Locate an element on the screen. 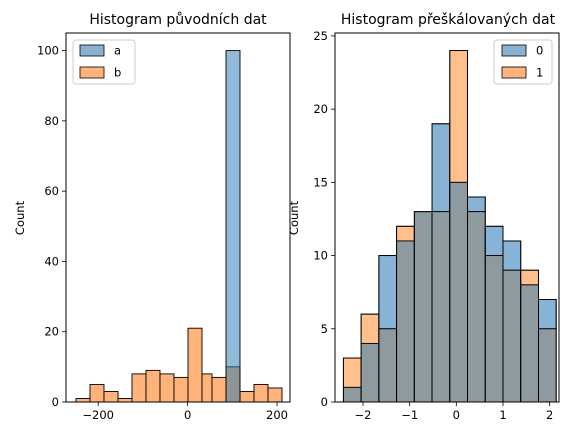 Image resolution: width=586 pixels, height=439 pixels. right-ytick-label: 25 is located at coordinates (320, 36).